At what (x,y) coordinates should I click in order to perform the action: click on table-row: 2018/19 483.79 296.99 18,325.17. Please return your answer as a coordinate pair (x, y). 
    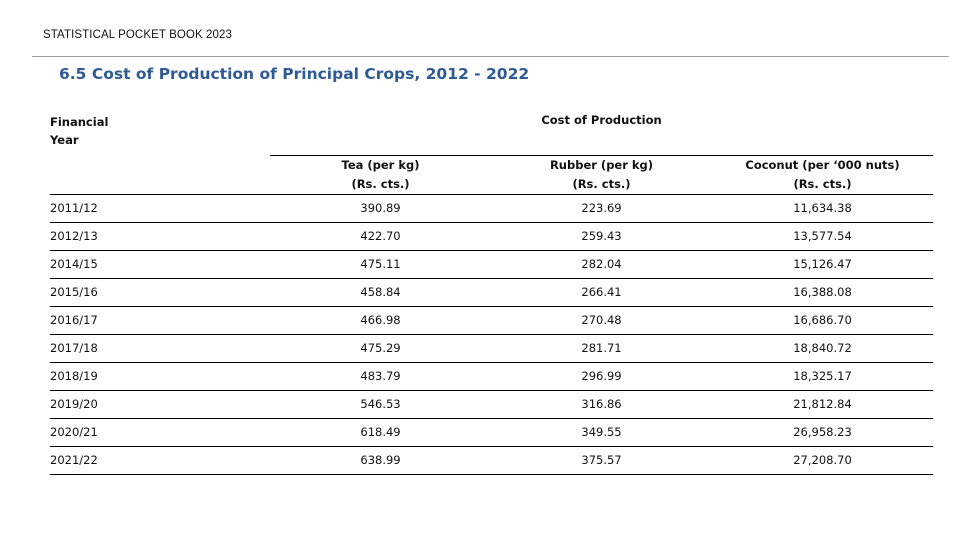
    Looking at the image, I should click on (491, 376).